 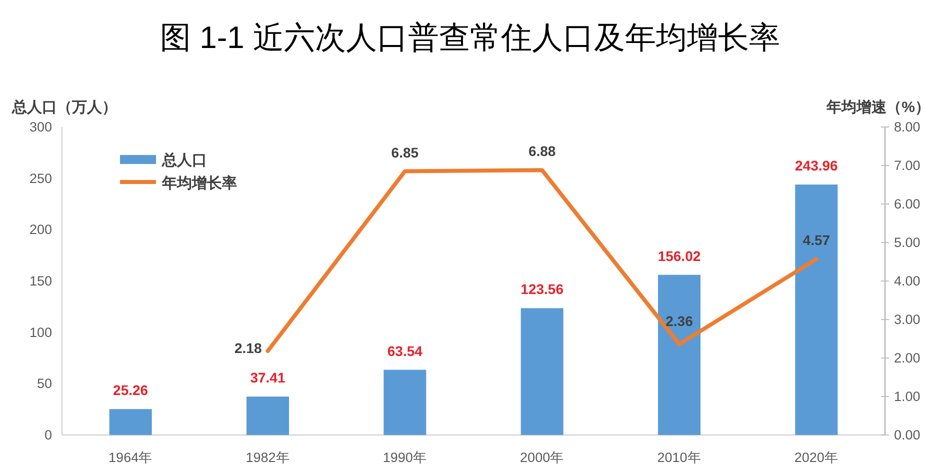 I want to click on data-label: 6.88, so click(x=542, y=151).